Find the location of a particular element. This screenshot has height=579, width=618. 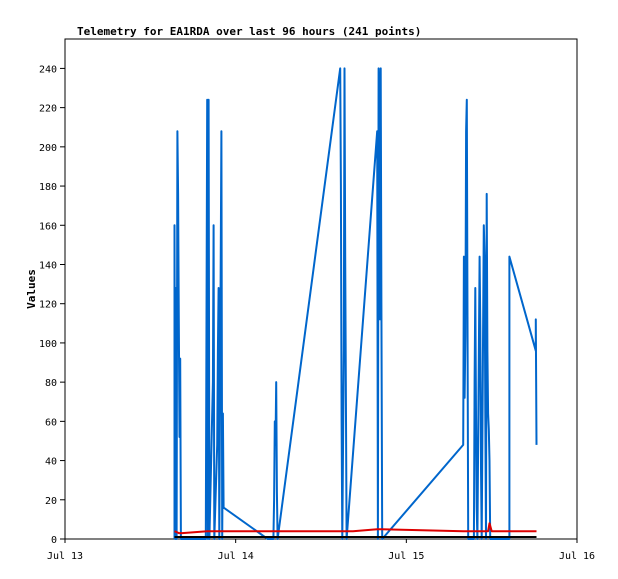

y-tick-label: 140 is located at coordinates (48, 265).